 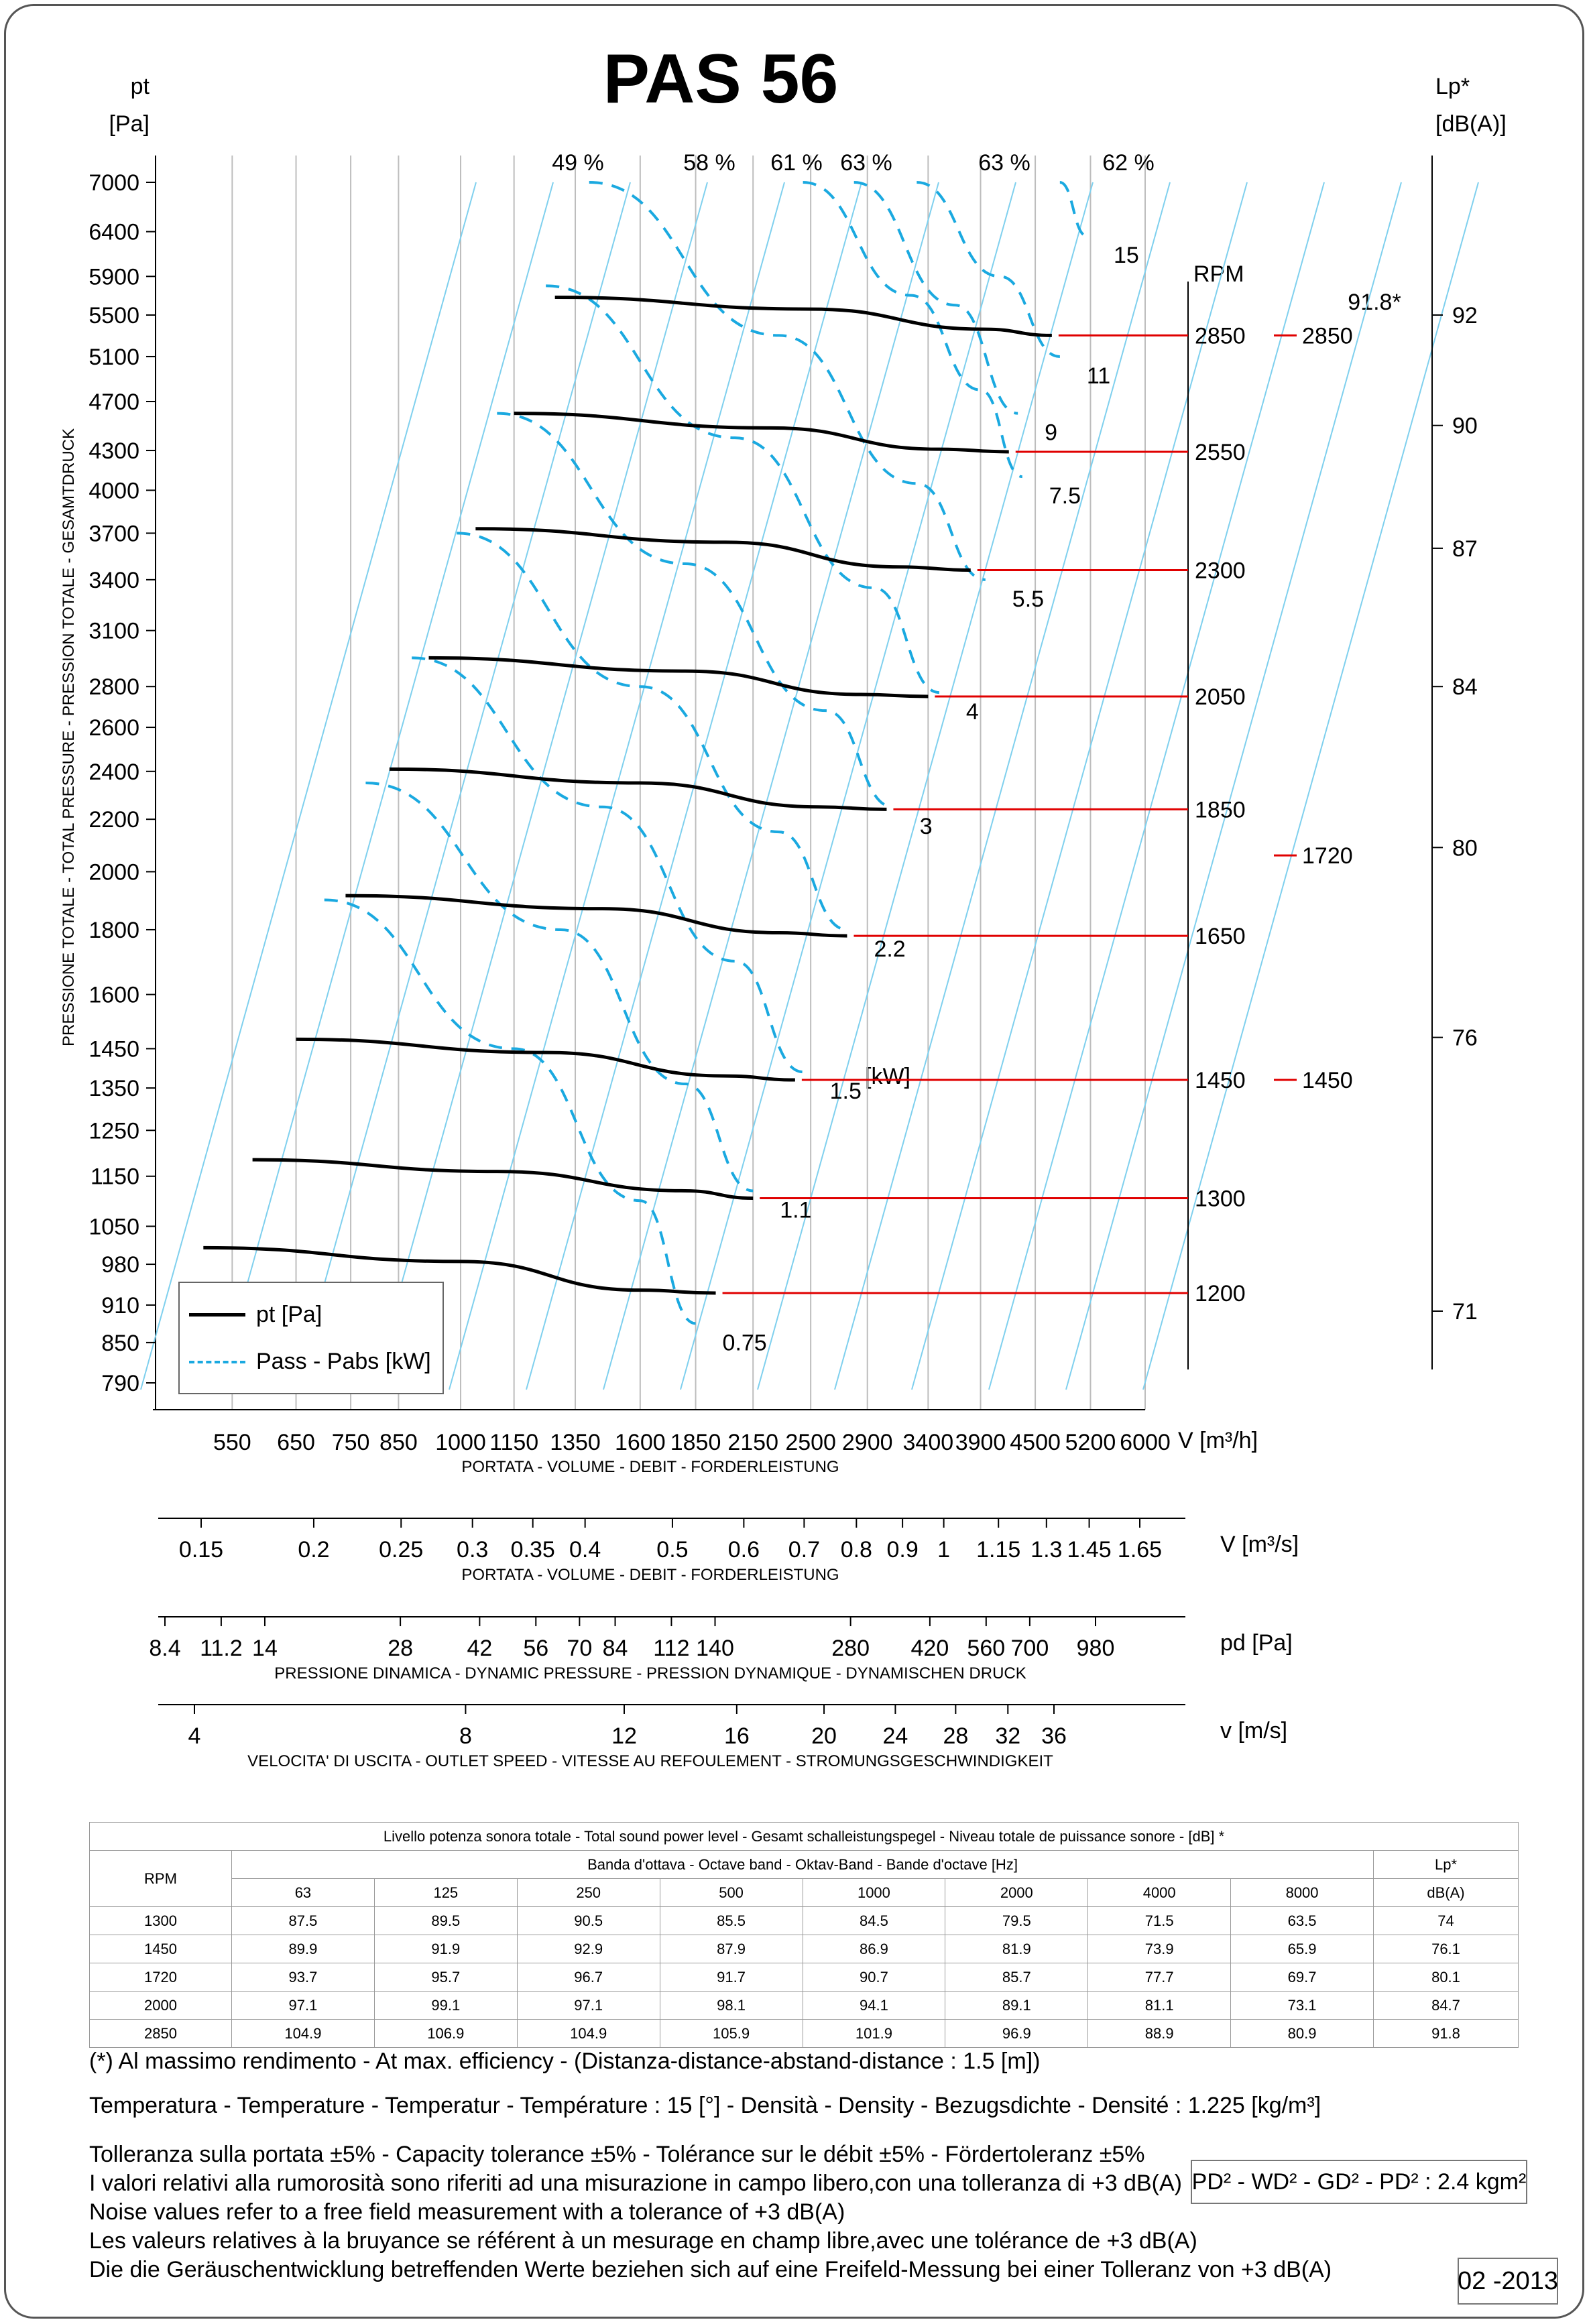 What do you see at coordinates (980, 1442) in the screenshot?
I see `x-tick-label: 3900` at bounding box center [980, 1442].